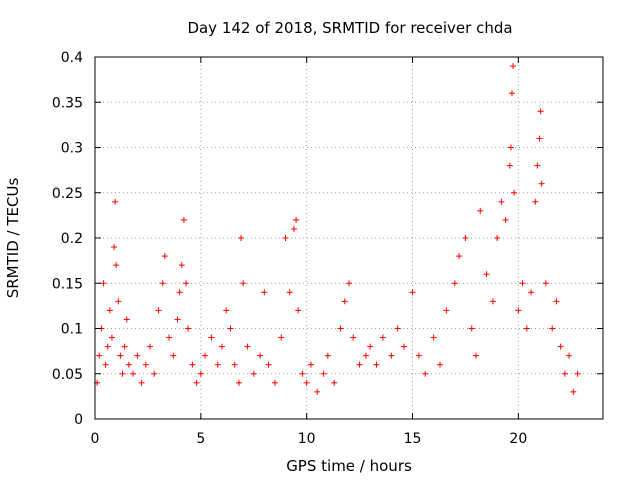 The width and height of the screenshot is (640, 480). I want to click on x-tick-label: 15, so click(413, 439).